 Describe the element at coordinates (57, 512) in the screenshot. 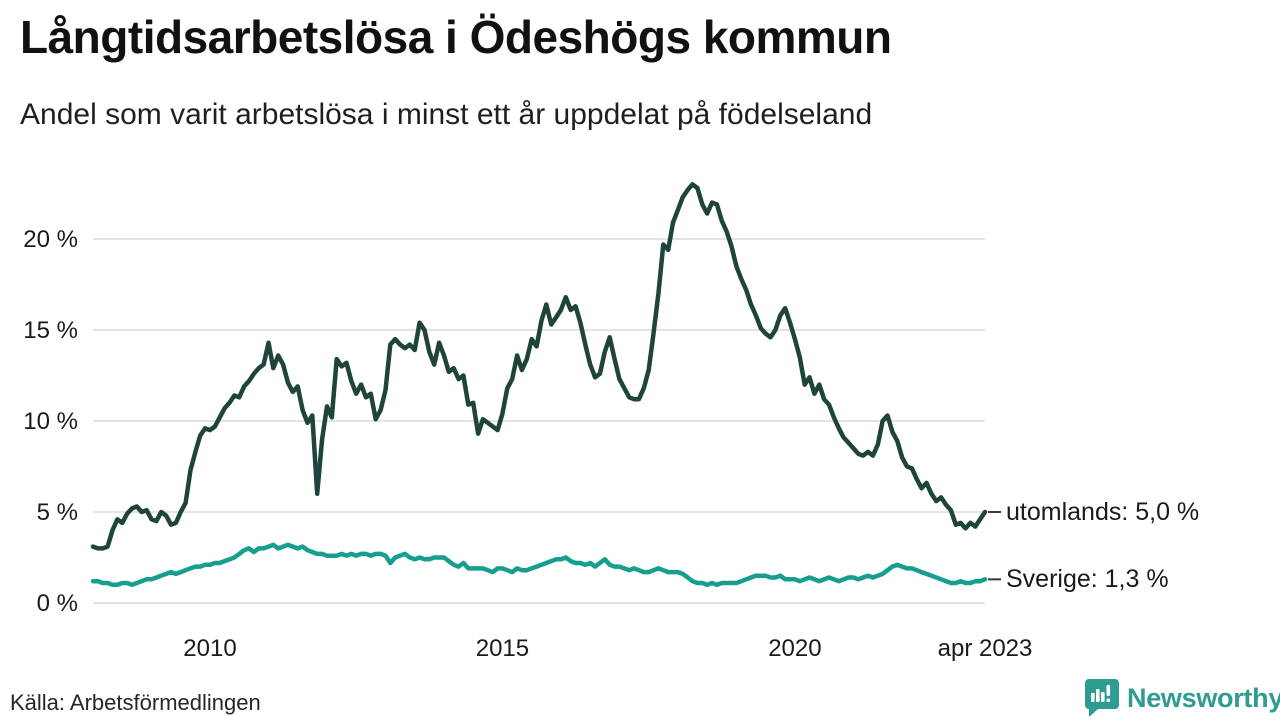

I see `y-tick-label: 5 %` at that location.